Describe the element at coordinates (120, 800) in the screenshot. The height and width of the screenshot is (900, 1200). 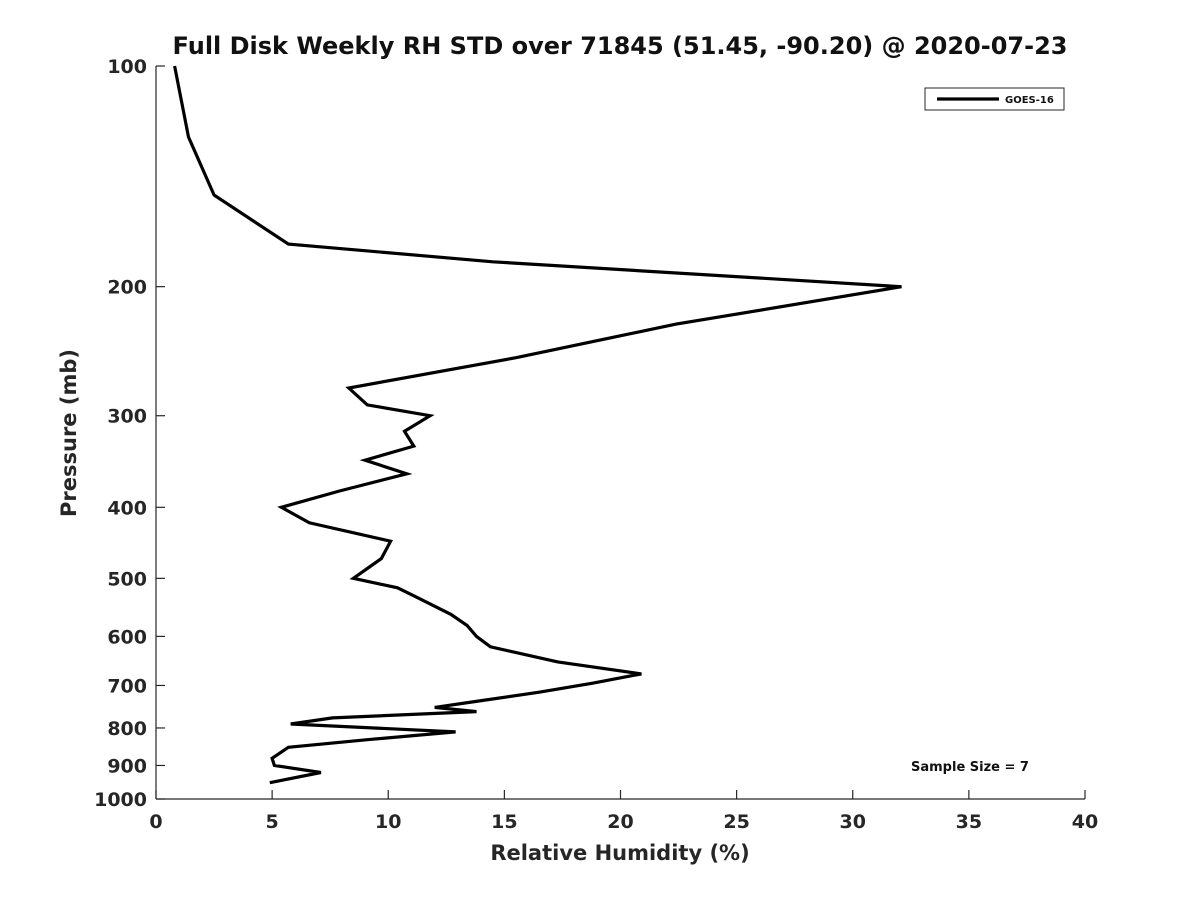
I see `y-tick-label: 1000` at that location.